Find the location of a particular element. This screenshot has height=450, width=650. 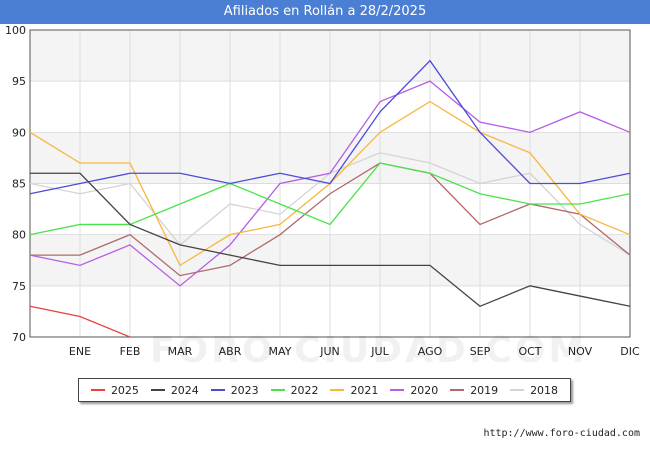

legend-item-2020: 2020 is located at coordinates (414, 390).